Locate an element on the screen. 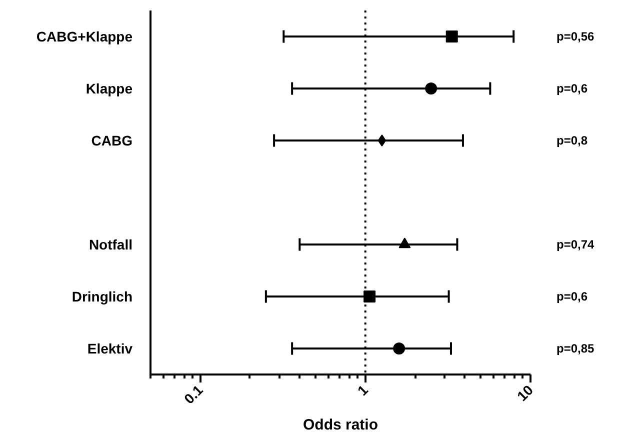 Image resolution: width=618 pixels, height=441 pixels. y-tick-label: Elektiv is located at coordinates (110, 348).